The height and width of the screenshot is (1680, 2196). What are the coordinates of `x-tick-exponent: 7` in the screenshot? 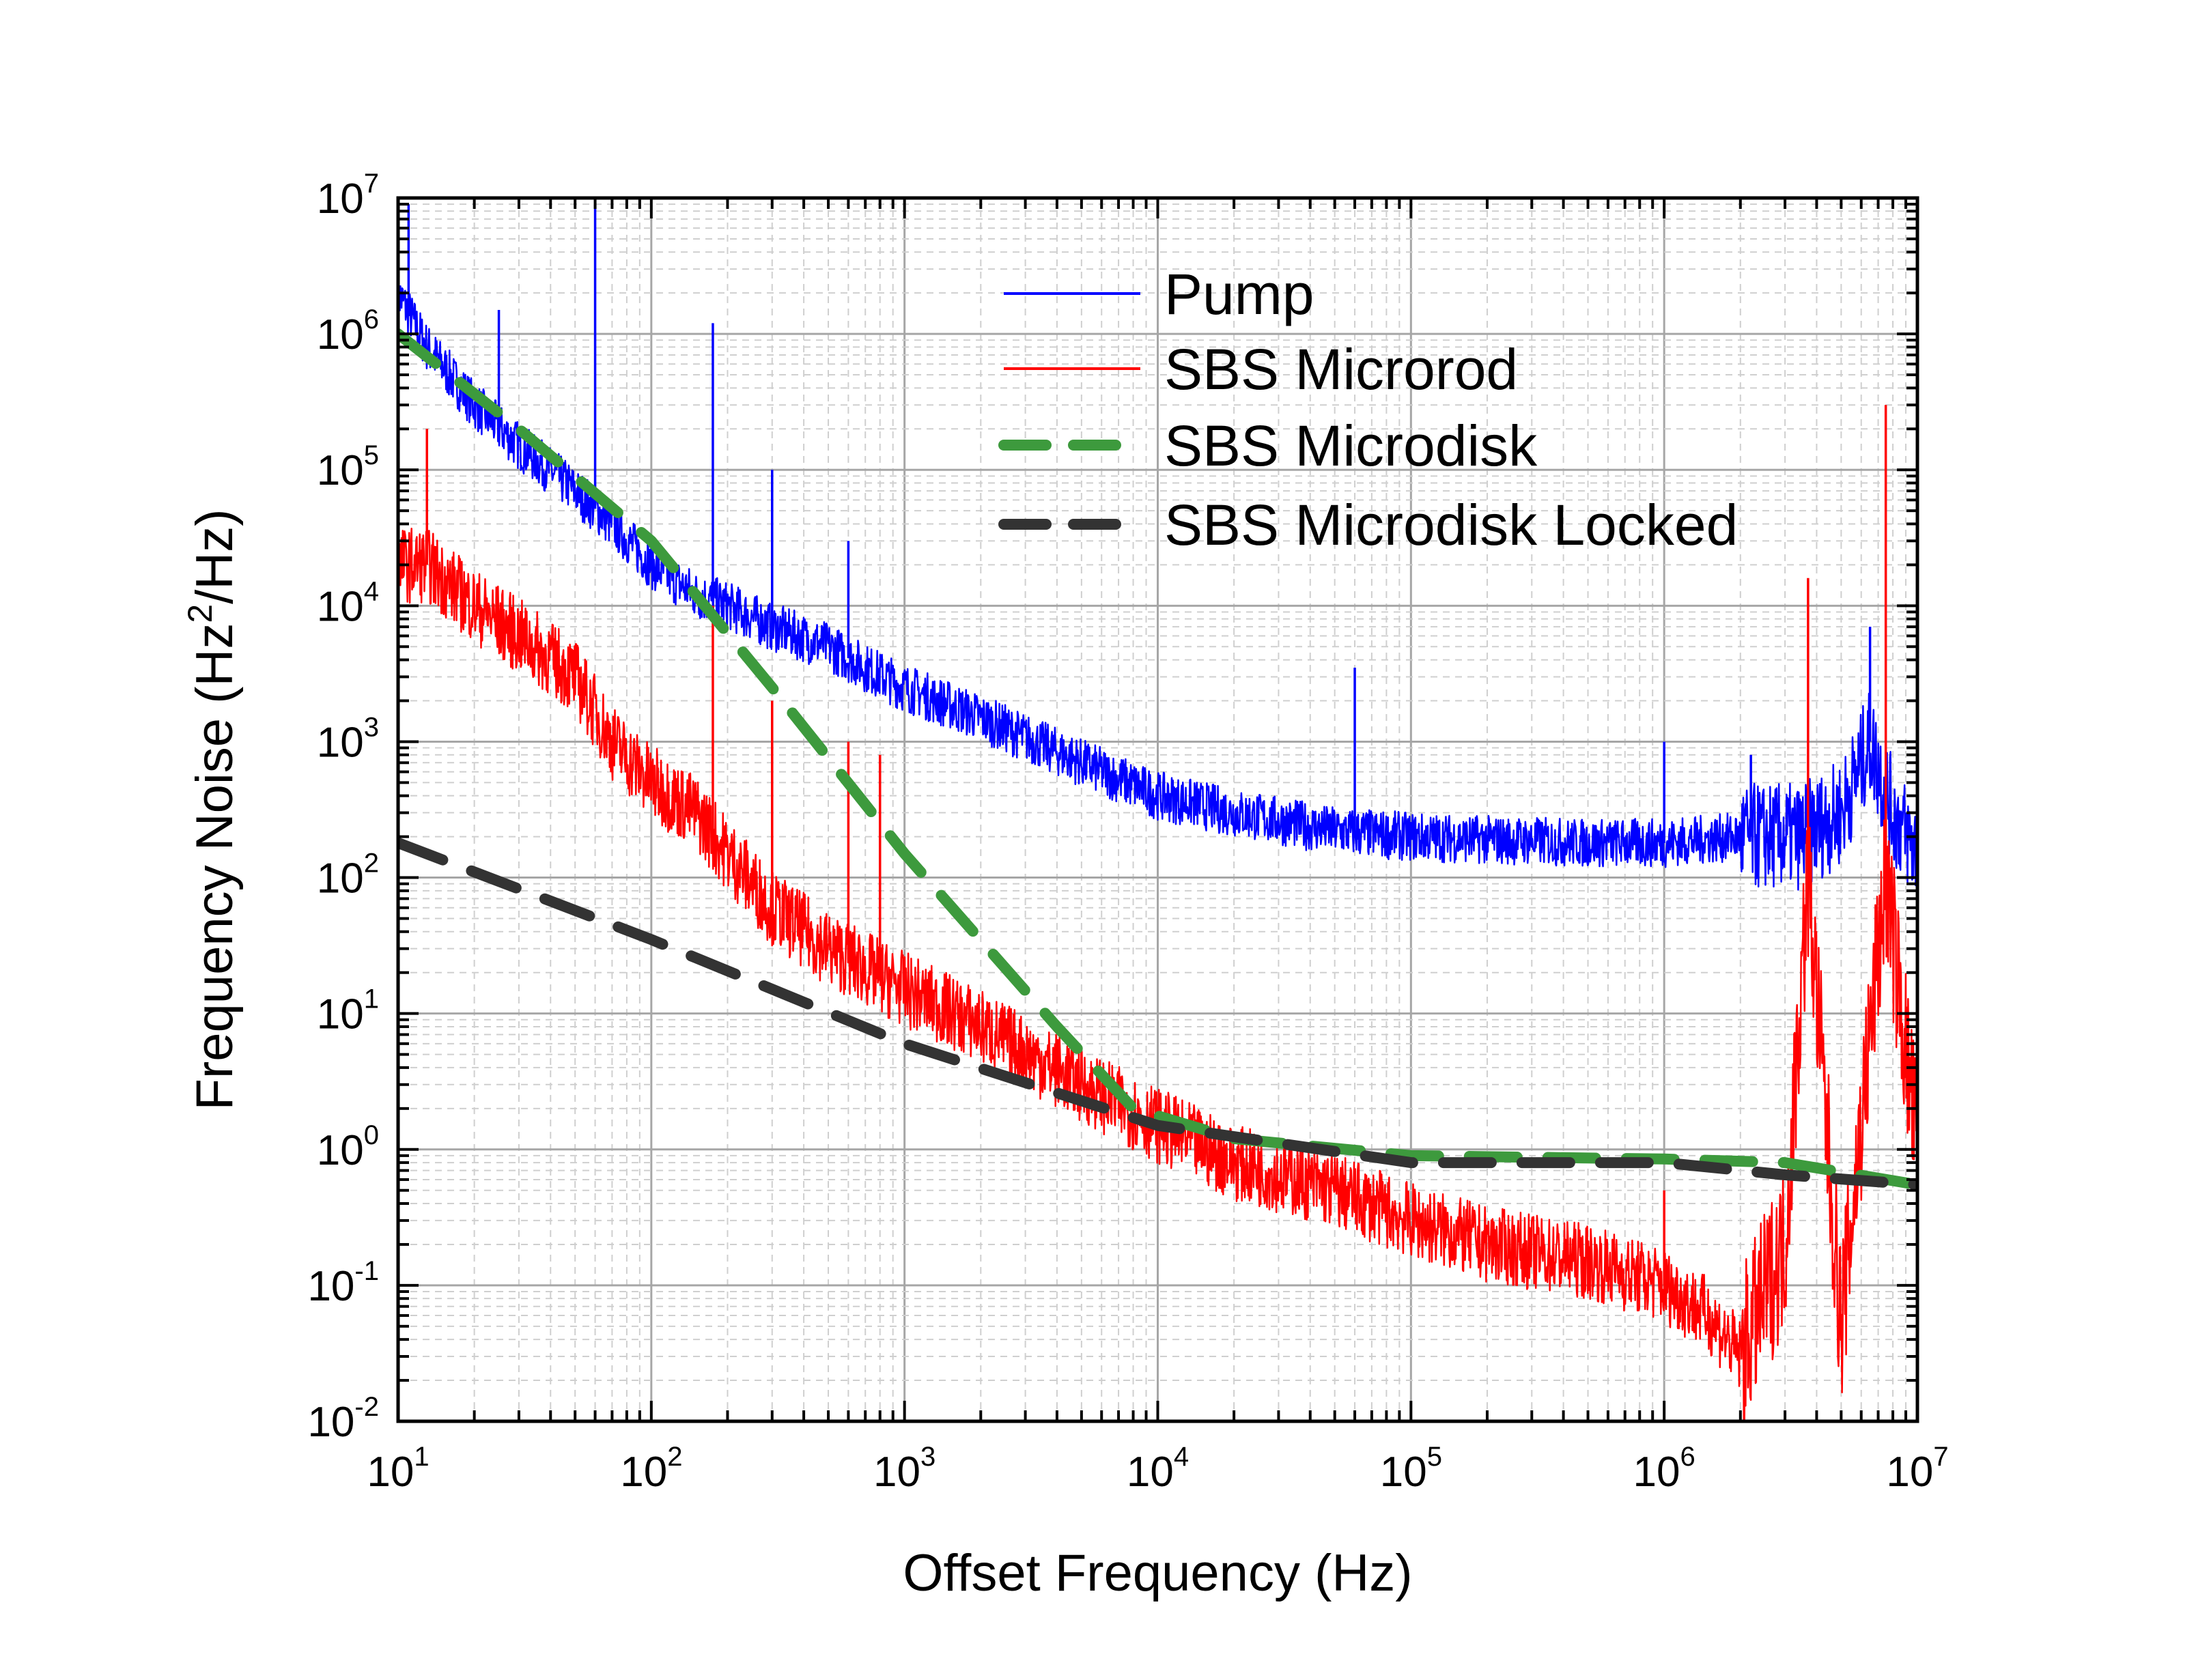 It's located at (1941, 1457).